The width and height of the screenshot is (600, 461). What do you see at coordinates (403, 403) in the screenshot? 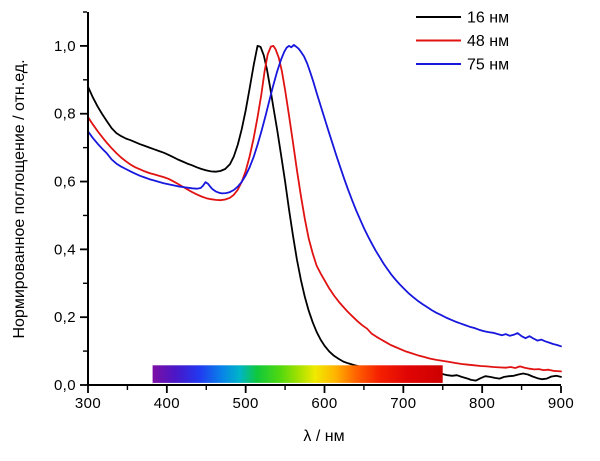
I see `x-tick-label: 700` at bounding box center [403, 403].